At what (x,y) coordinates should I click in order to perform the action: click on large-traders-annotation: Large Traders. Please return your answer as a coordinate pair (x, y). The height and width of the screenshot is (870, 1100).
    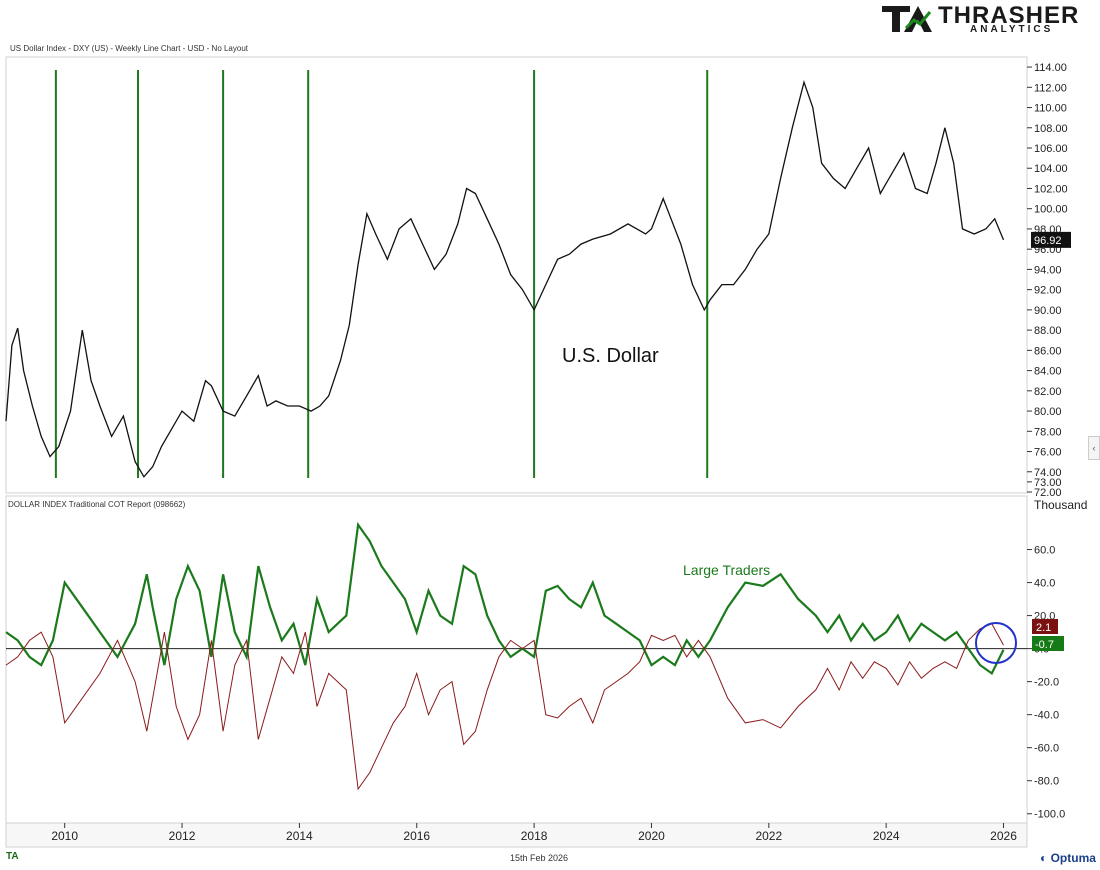
    Looking at the image, I should click on (726, 570).